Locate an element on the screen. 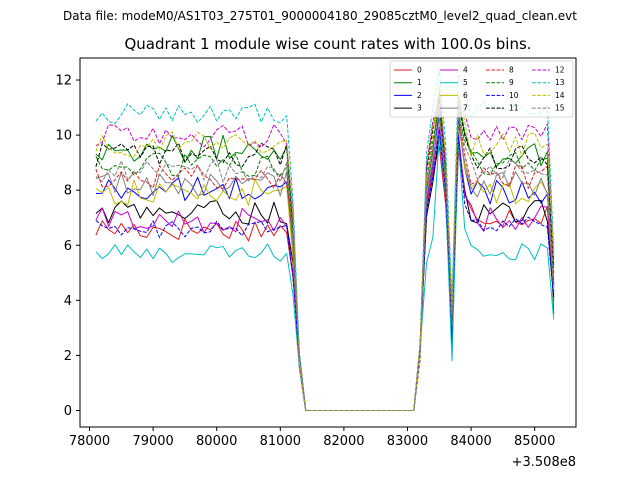  legend-label-2: 2 is located at coordinates (419, 95).